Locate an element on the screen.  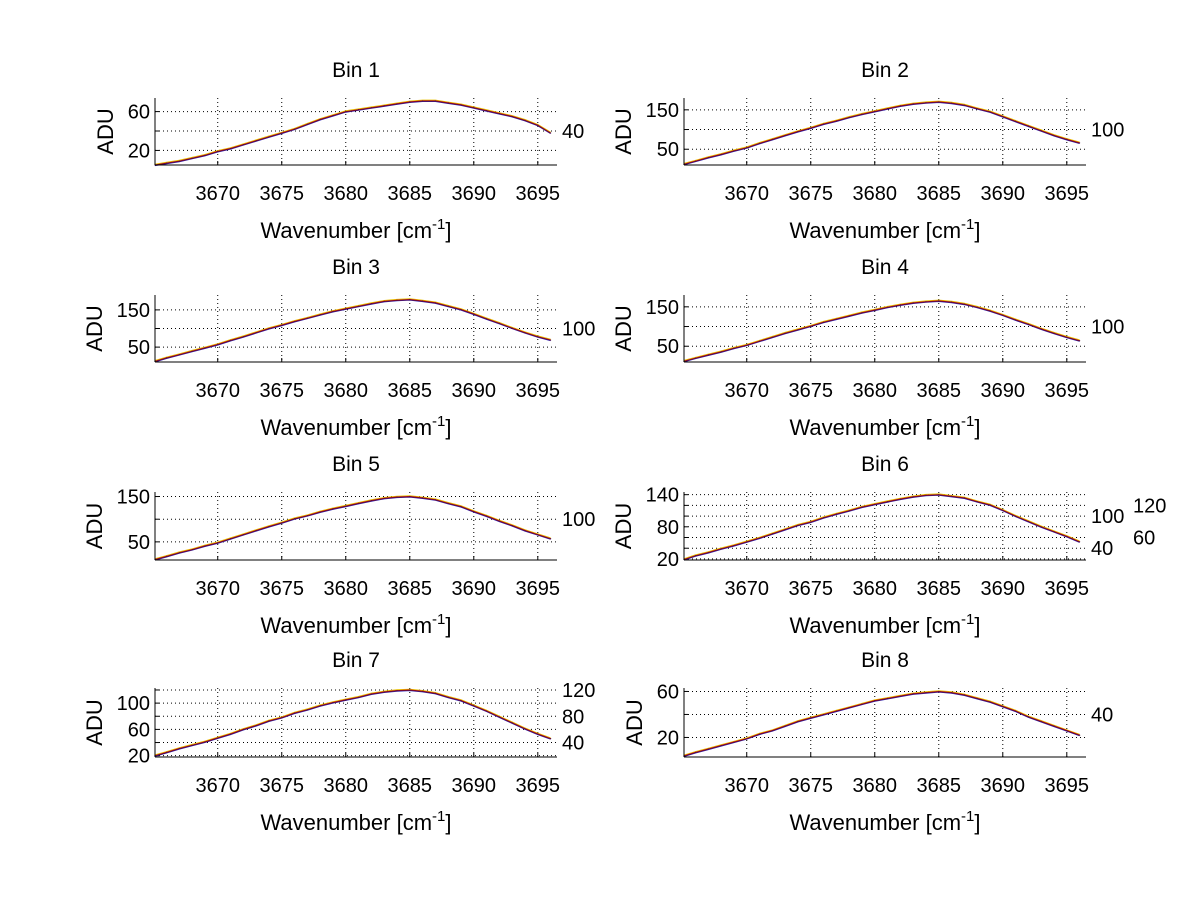
x-axis-label-end: ] is located at coordinates (977, 625).